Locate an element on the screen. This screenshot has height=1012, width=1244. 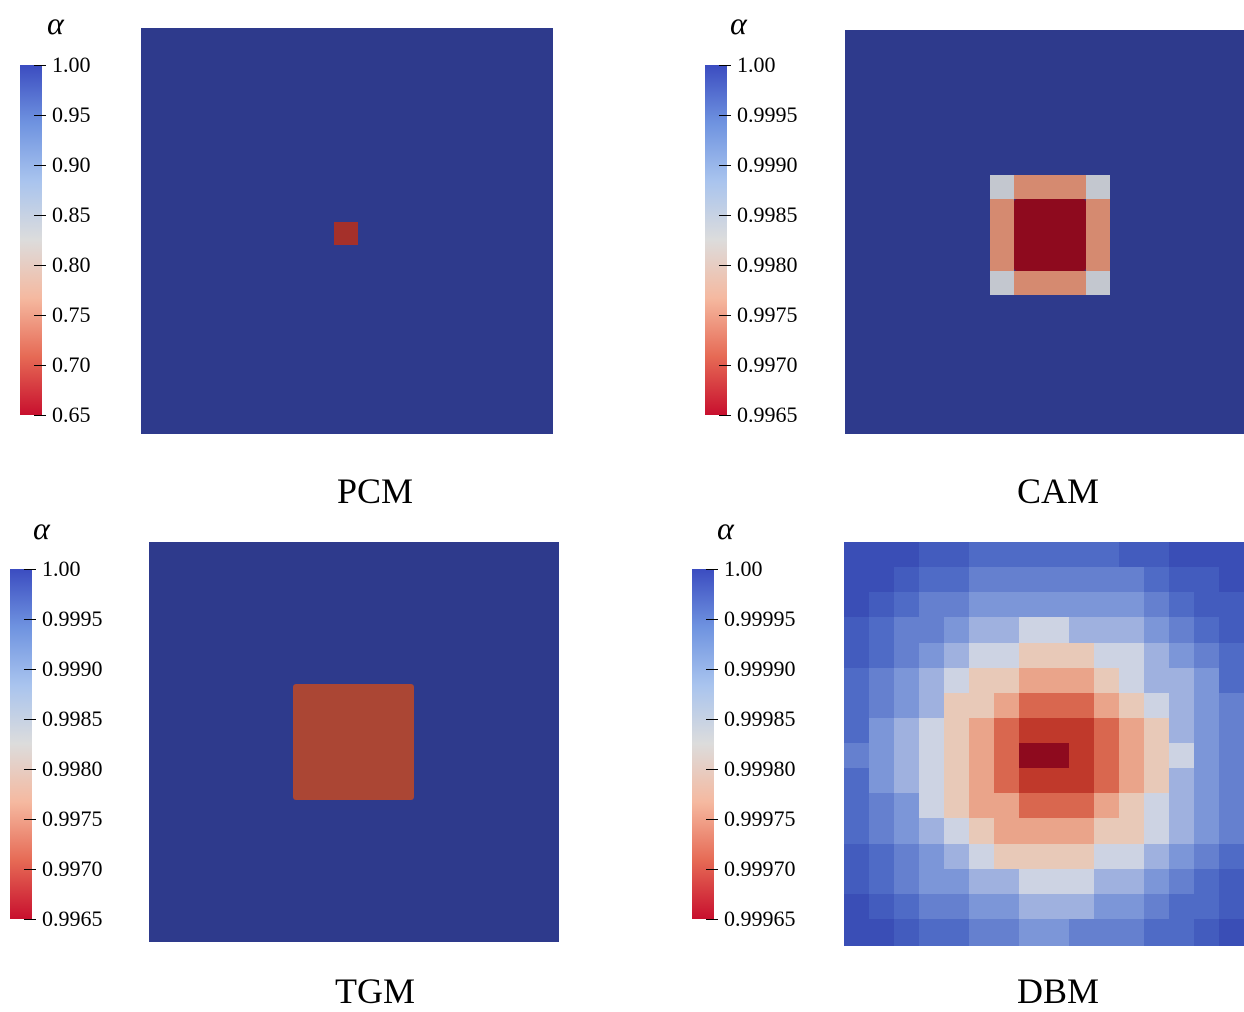
colorbar-tick-label: 1.00 is located at coordinates (61, 568).